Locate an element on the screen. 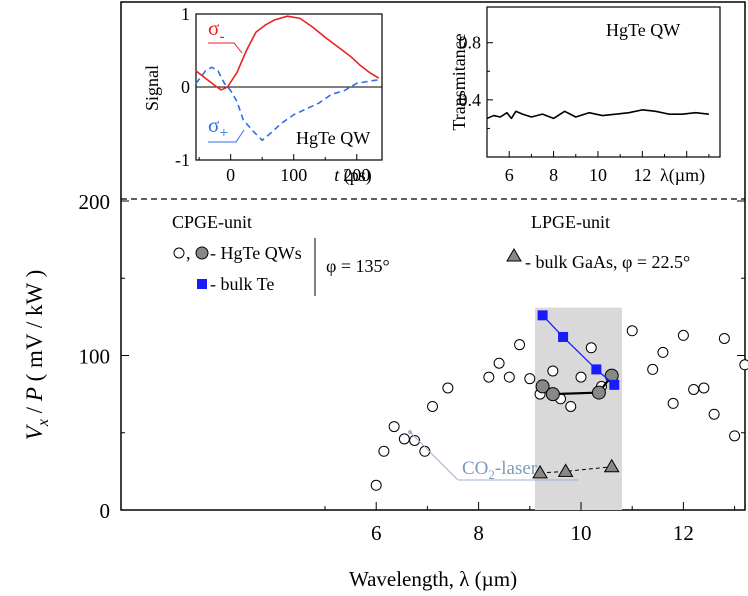 The image size is (748, 596). x-axis-label: Wavelength, λ (µm) is located at coordinates (433, 579).